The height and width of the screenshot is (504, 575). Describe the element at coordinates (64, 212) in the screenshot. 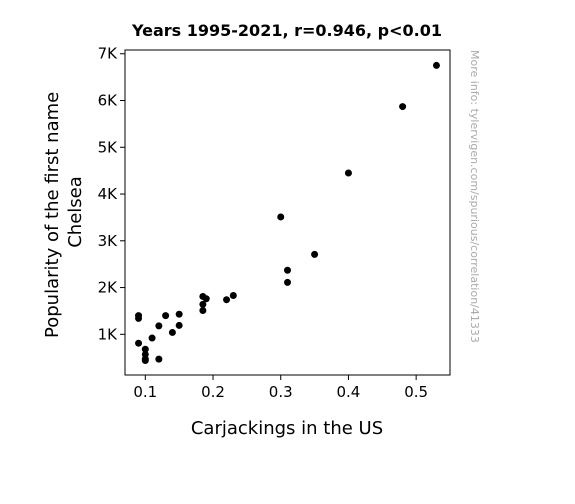

I see `y-axis-label: Popularity of the first name Chelsea` at that location.